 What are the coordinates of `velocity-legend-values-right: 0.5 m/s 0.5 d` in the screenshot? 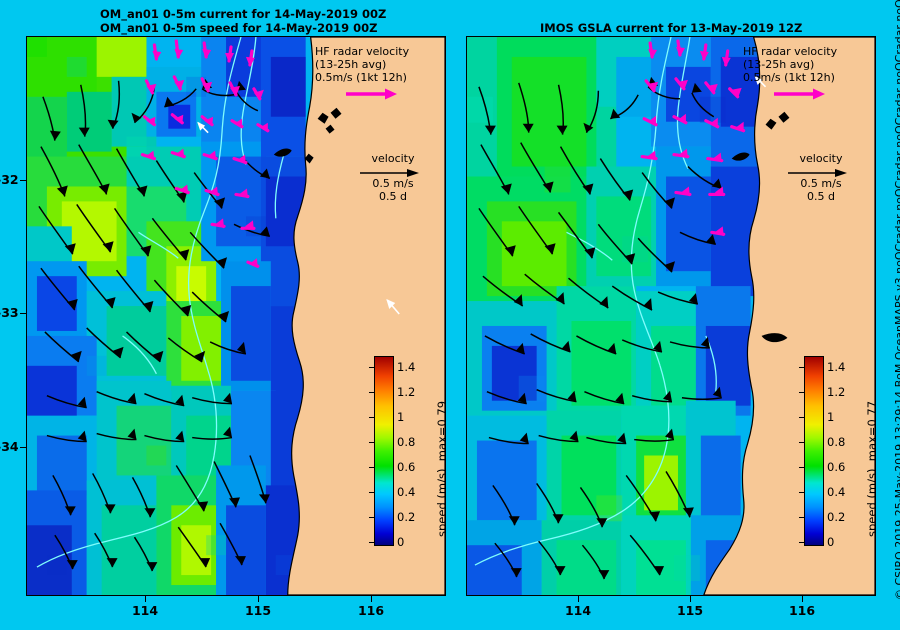 It's located at (821, 190).